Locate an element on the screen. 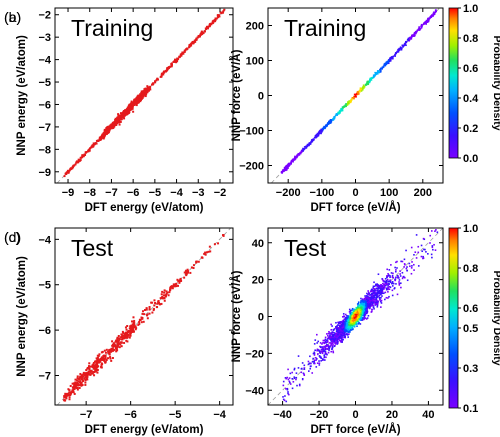  y-tick-label: −2 is located at coordinates (44, 16).